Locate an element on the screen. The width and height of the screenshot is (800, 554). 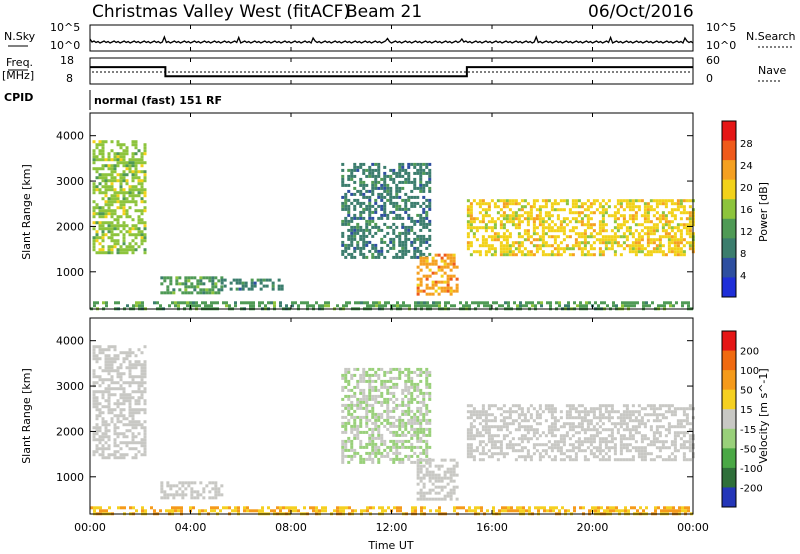
station-title: Christmas Valley West (fitACF) is located at coordinates (221, 12).